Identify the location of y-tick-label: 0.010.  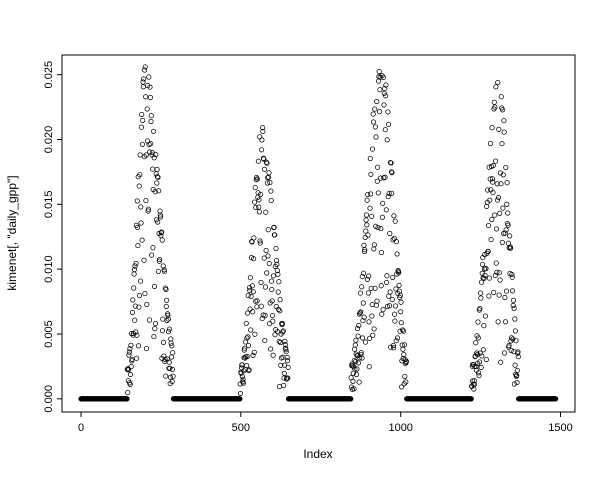
(49, 269).